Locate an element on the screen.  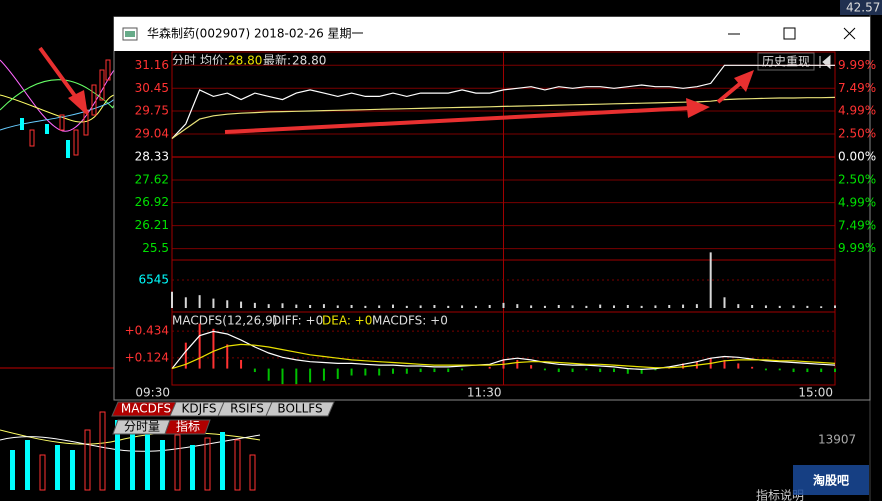
indicator-tab-label: RSIFS is located at coordinates (247, 409).